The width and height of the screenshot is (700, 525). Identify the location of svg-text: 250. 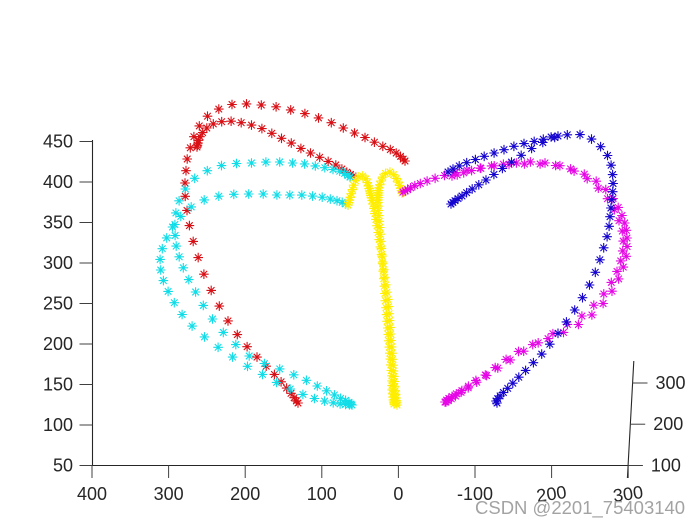
(58, 304).